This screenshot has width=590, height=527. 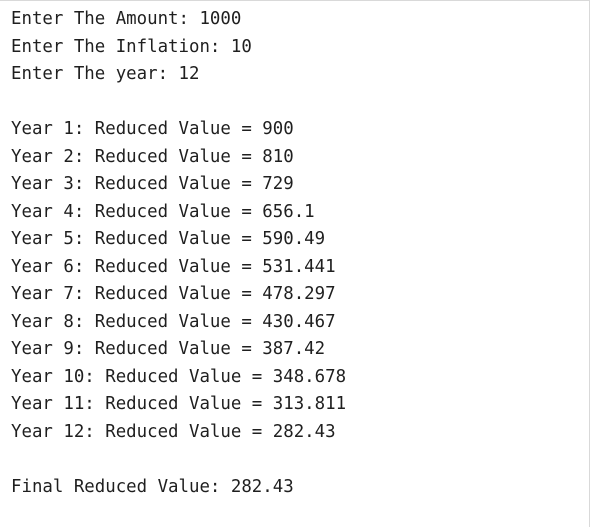 What do you see at coordinates (152, 486) in the screenshot?
I see `final-result-line: Final Reduced Value: 282.43` at bounding box center [152, 486].